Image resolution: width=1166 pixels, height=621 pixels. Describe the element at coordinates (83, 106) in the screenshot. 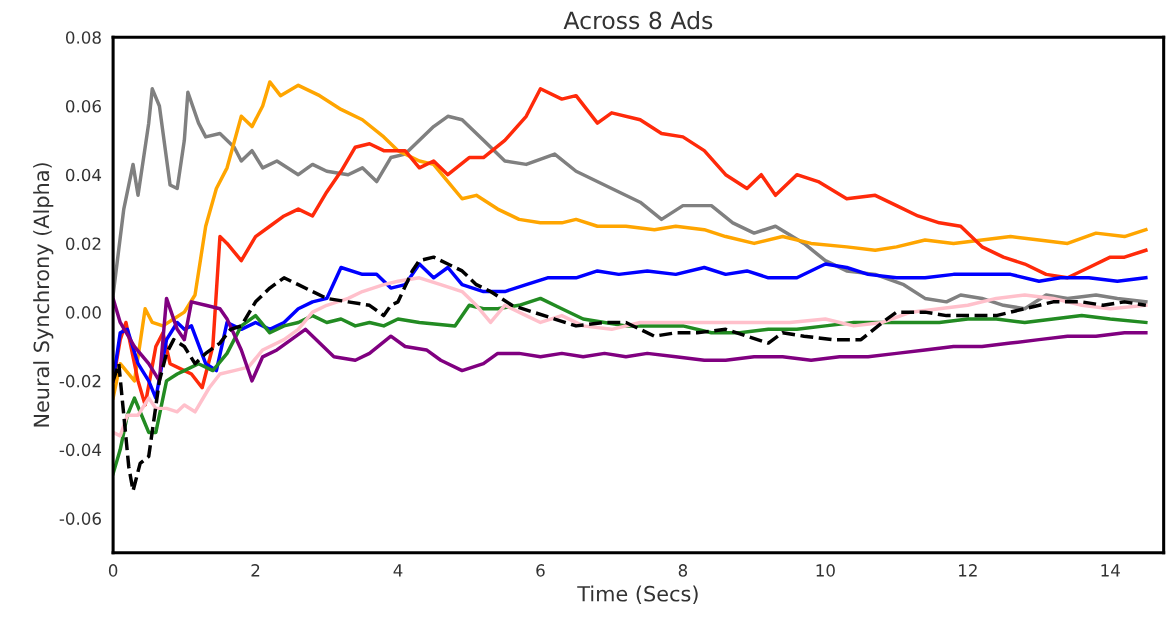

I see `y-tick-label: 0.06` at that location.